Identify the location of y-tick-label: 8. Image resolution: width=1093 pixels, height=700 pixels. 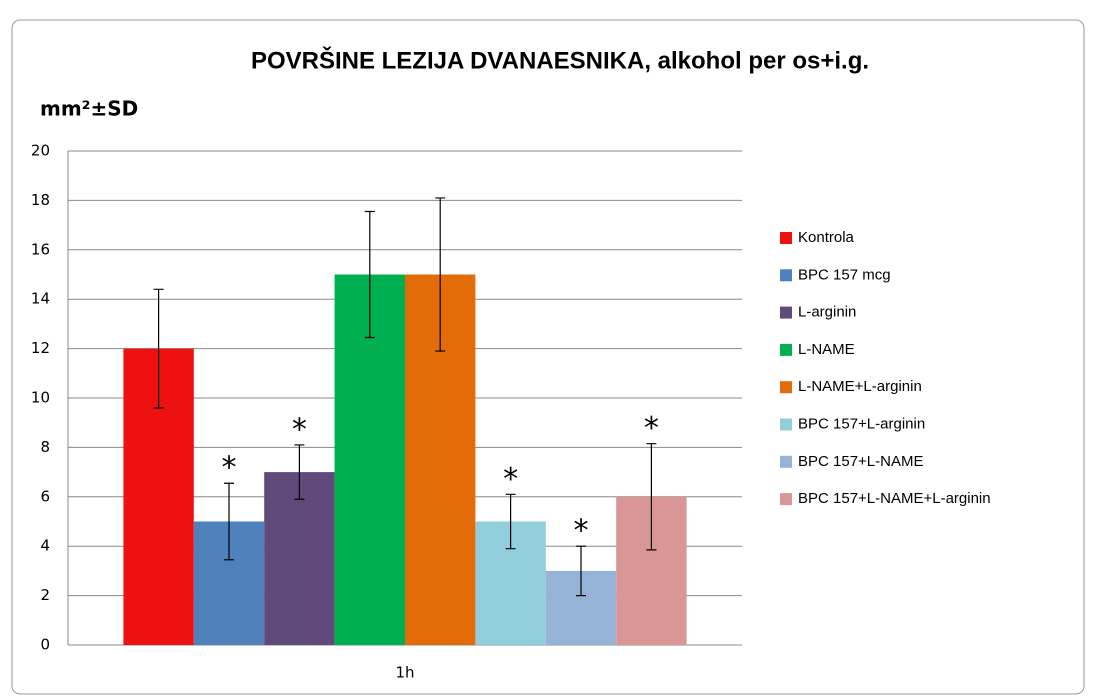
(45, 447).